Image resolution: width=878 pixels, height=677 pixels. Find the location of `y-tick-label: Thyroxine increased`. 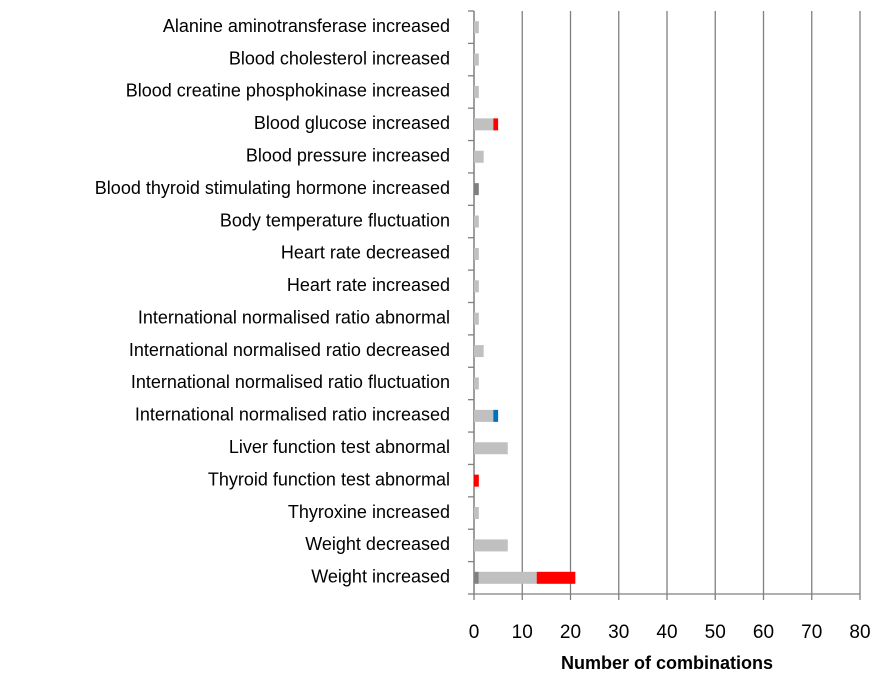

y-tick-label: Thyroxine increased is located at coordinates (369, 512).